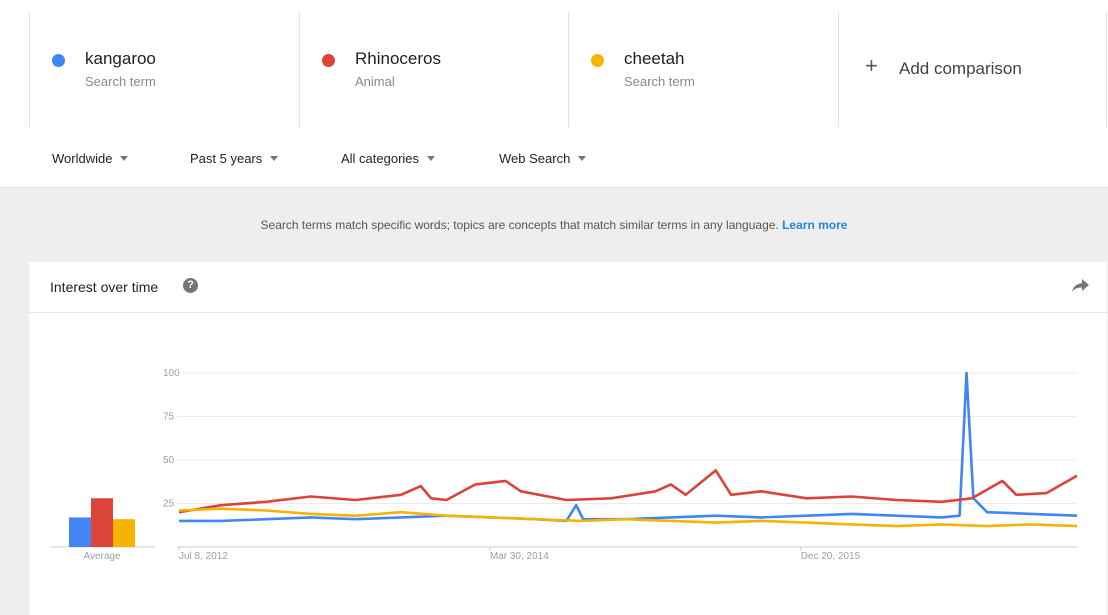 The image size is (1108, 615). Describe the element at coordinates (628, 491) in the screenshot. I see `series-line-rhinoceros` at that location.